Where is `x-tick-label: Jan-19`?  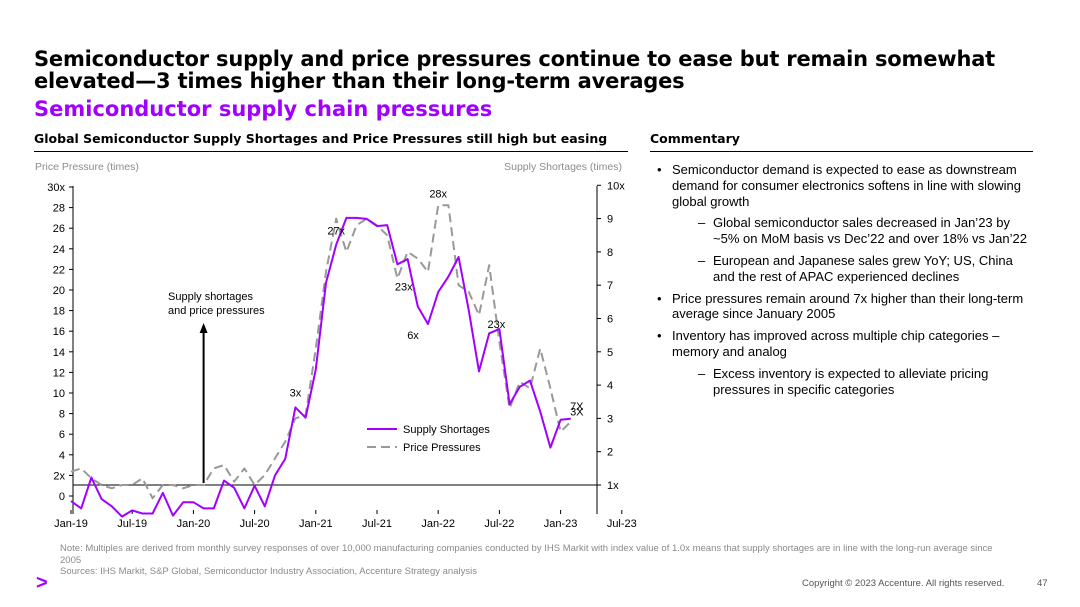 x-tick-label: Jan-19 is located at coordinates (71, 524).